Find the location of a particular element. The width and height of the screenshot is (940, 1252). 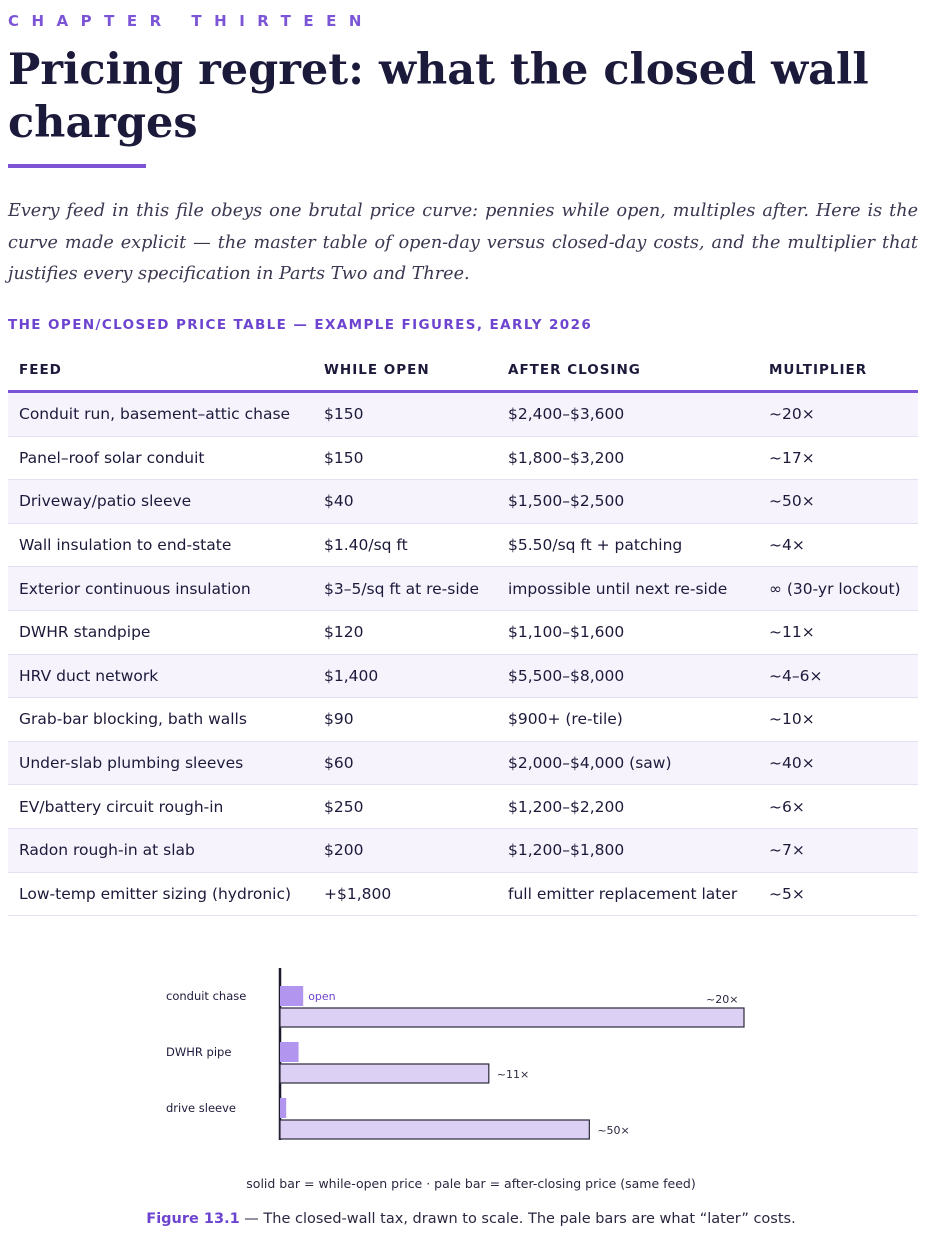

cell-multiplier: ~5× is located at coordinates (838, 894).